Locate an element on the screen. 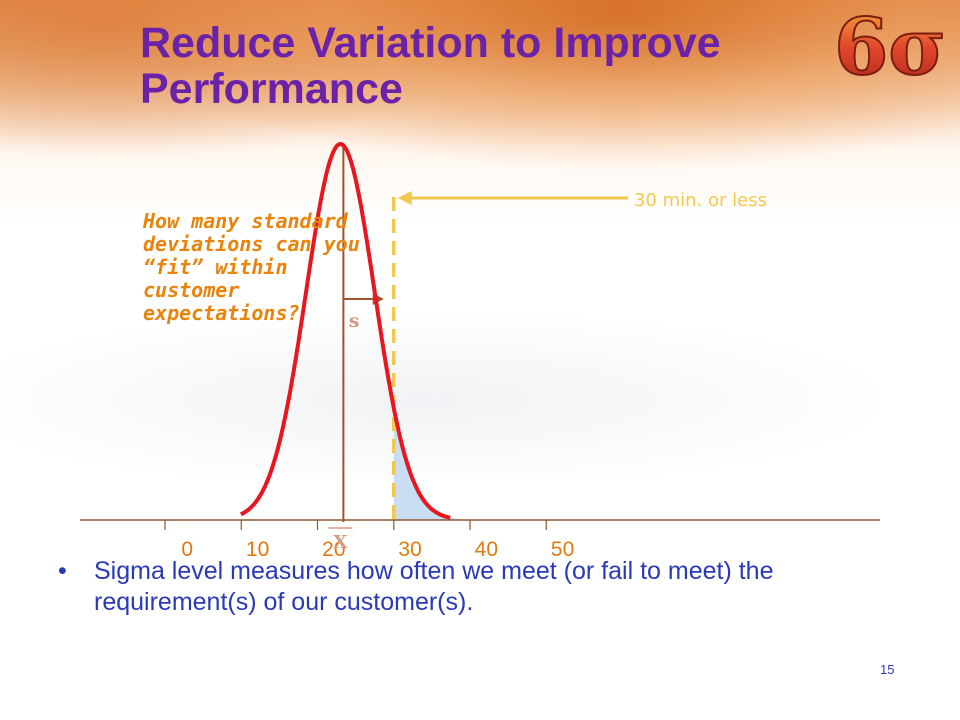 Image resolution: width=960 pixels, height=720 pixels. x-tick-label: 40 is located at coordinates (486, 549).